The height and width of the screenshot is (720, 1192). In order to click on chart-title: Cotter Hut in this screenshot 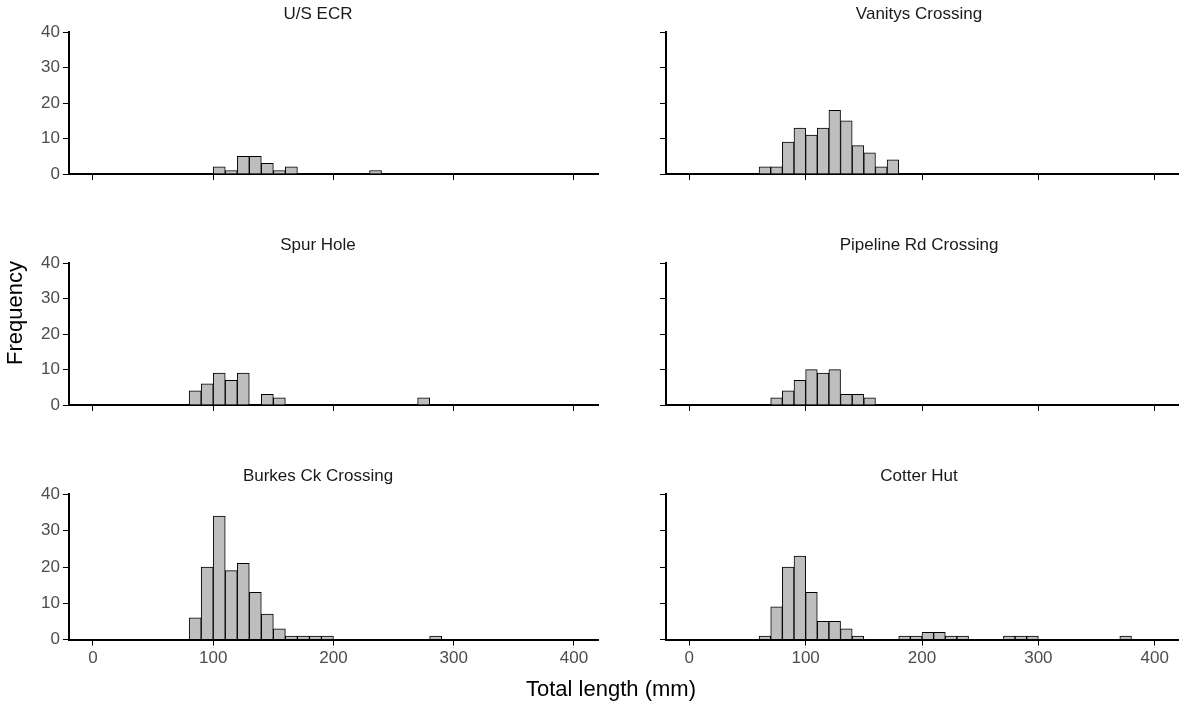, I will do `click(919, 475)`.